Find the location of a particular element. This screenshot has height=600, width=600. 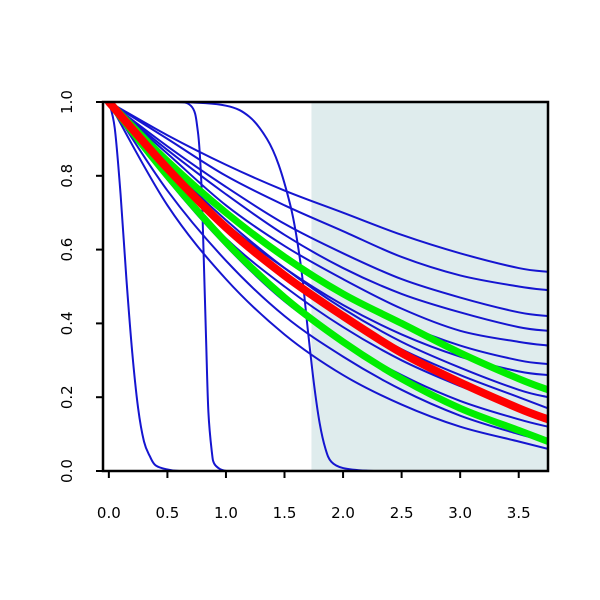

x-tick-label: 2.5 is located at coordinates (402, 513).